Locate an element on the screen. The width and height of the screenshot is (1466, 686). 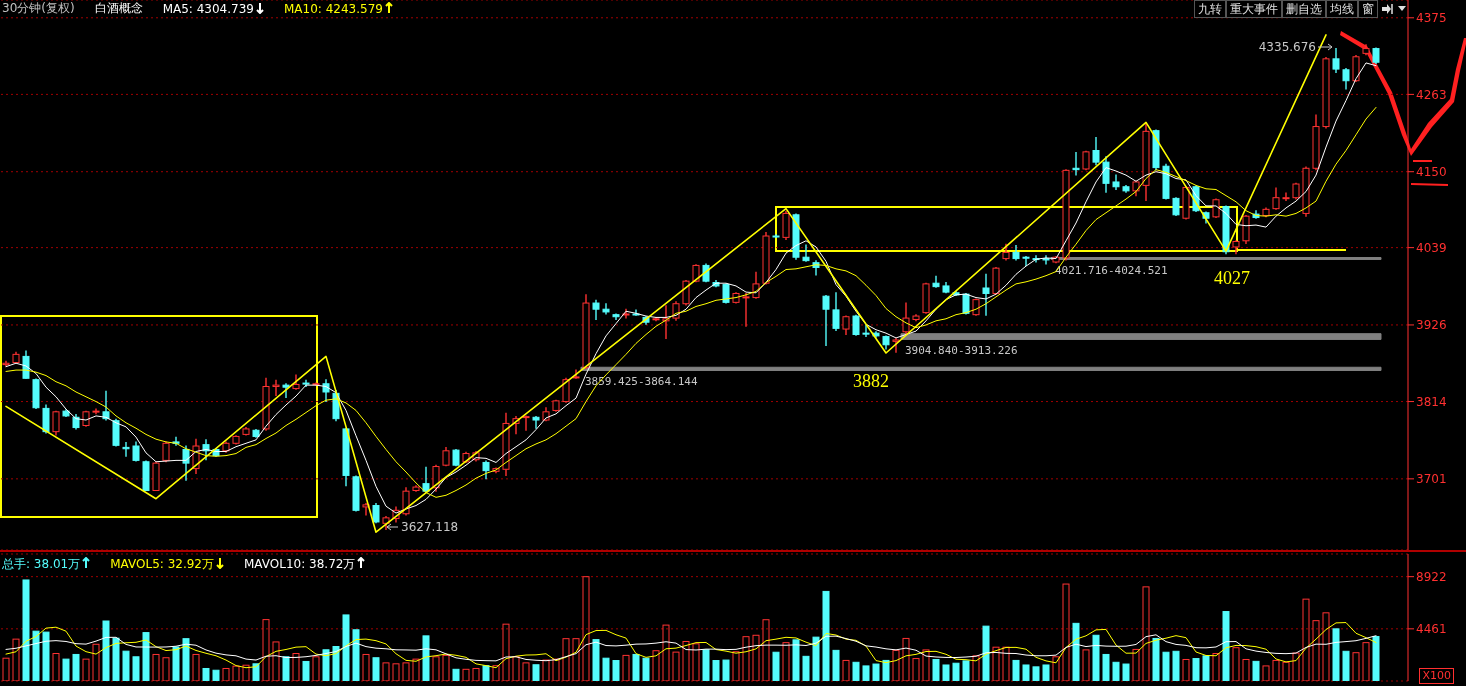
annotation: 4027 is located at coordinates (1232, 278).